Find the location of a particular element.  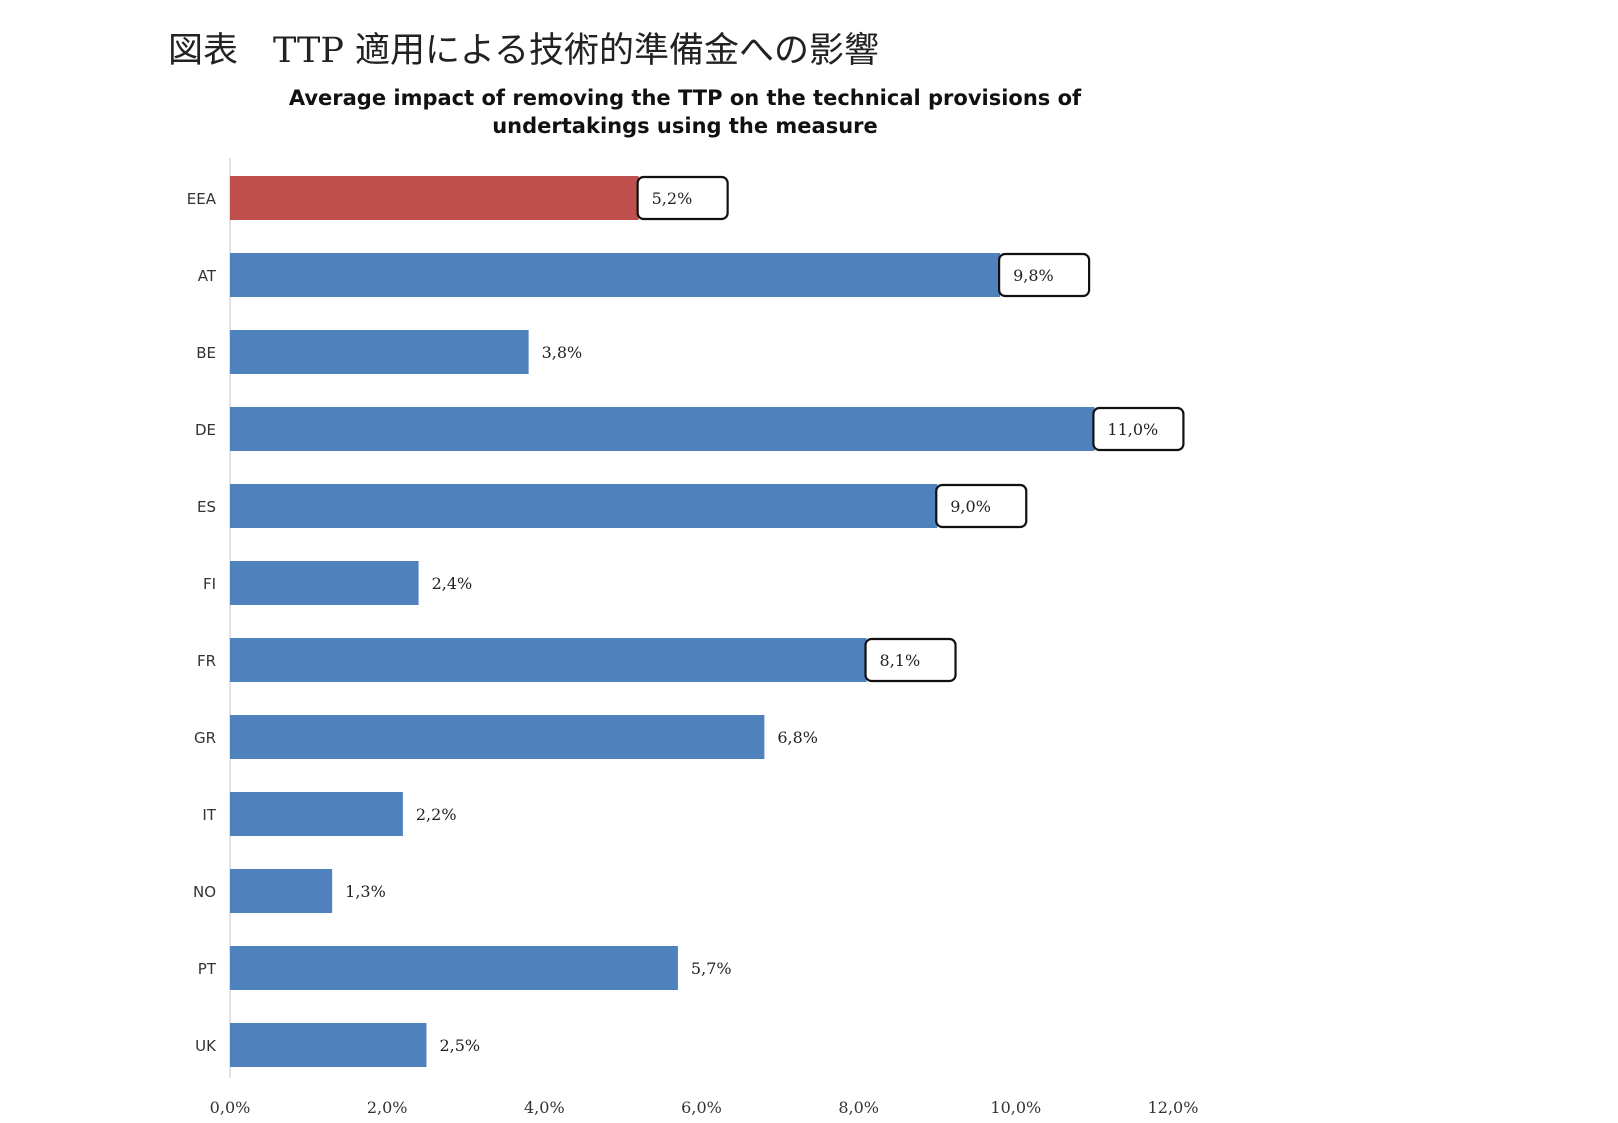

data-label-pt: 5,7% is located at coordinates (711, 968).